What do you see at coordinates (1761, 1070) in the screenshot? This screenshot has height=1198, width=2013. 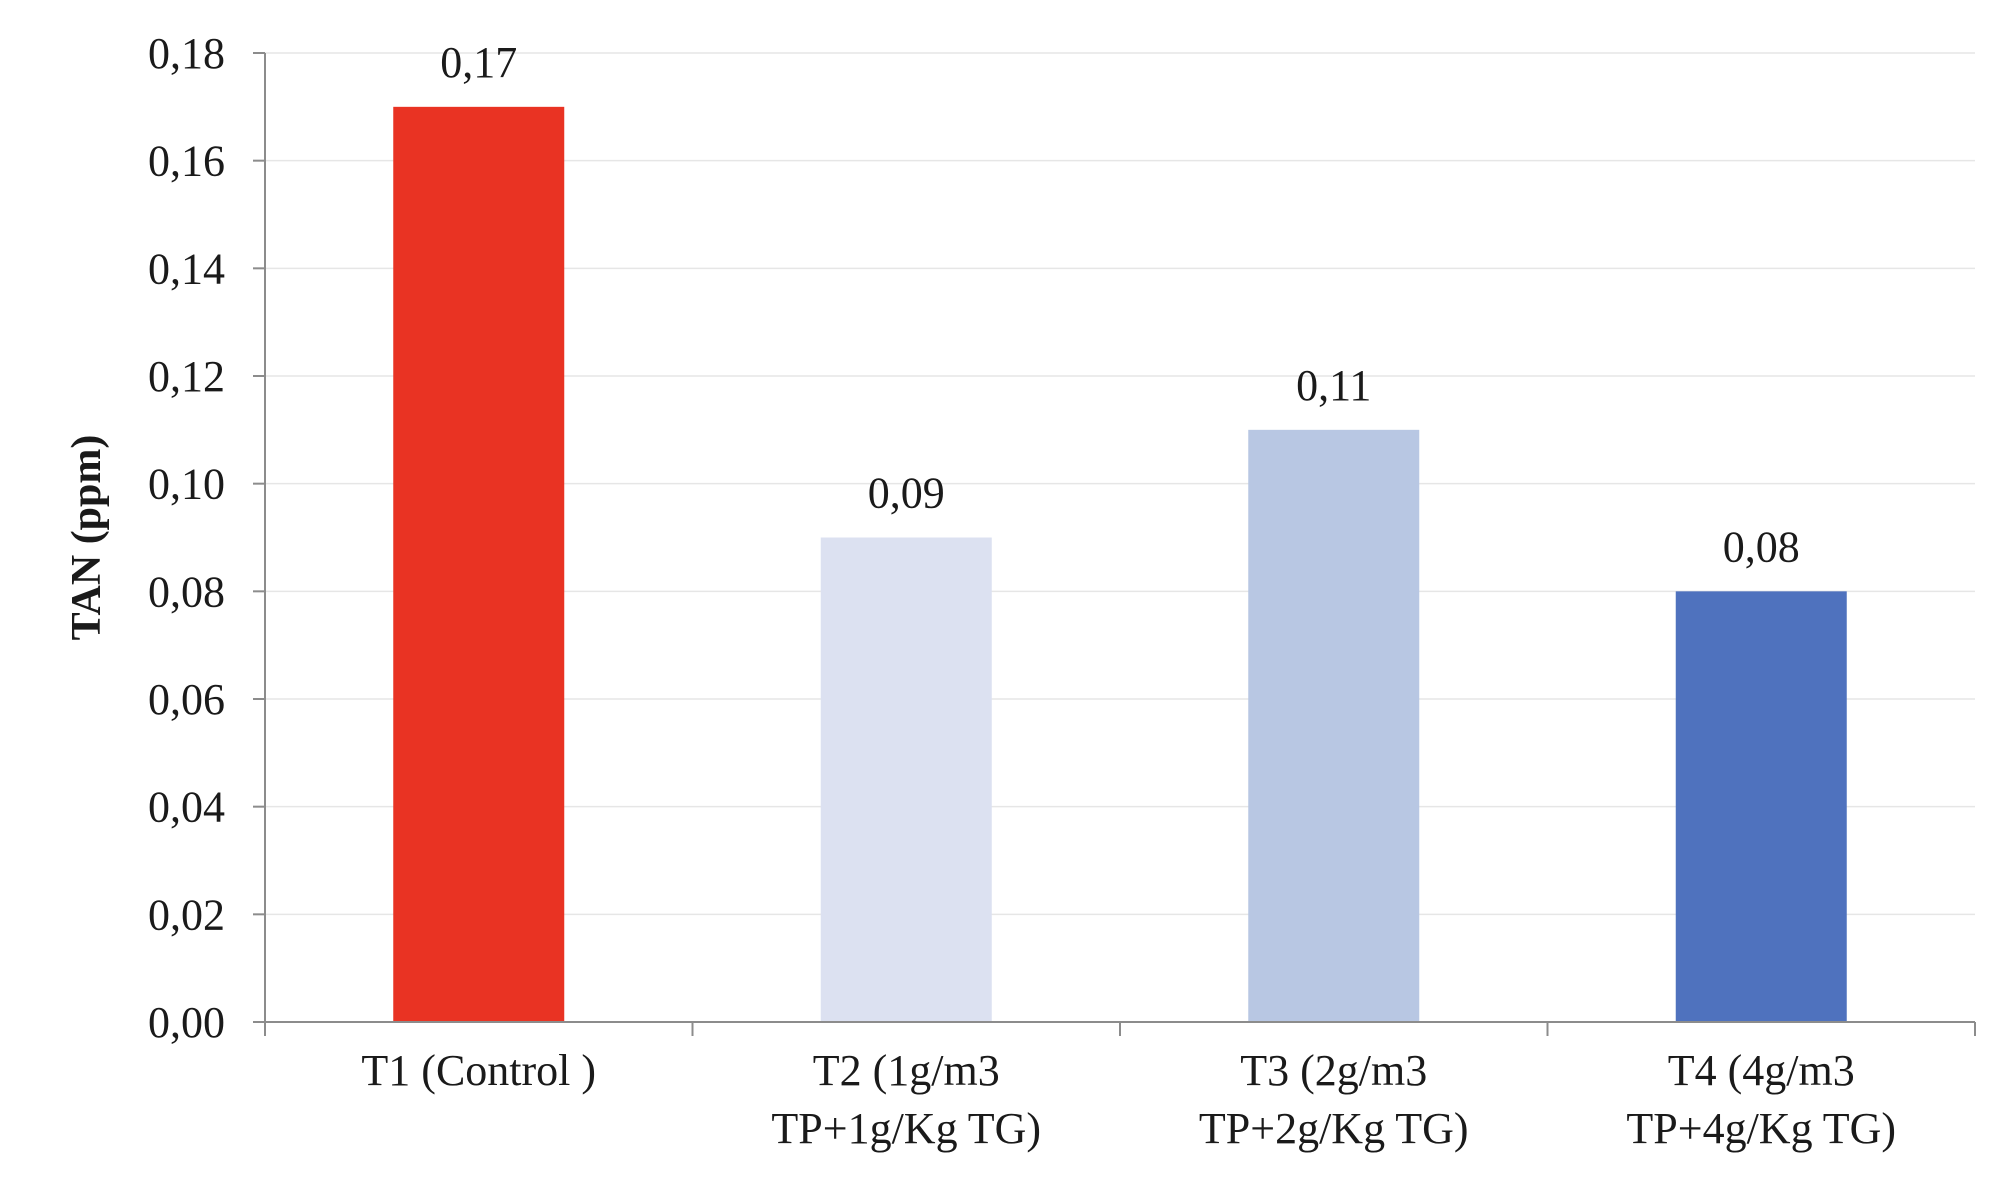 I see `x-category-label-line: T4 (4g/m3` at bounding box center [1761, 1070].